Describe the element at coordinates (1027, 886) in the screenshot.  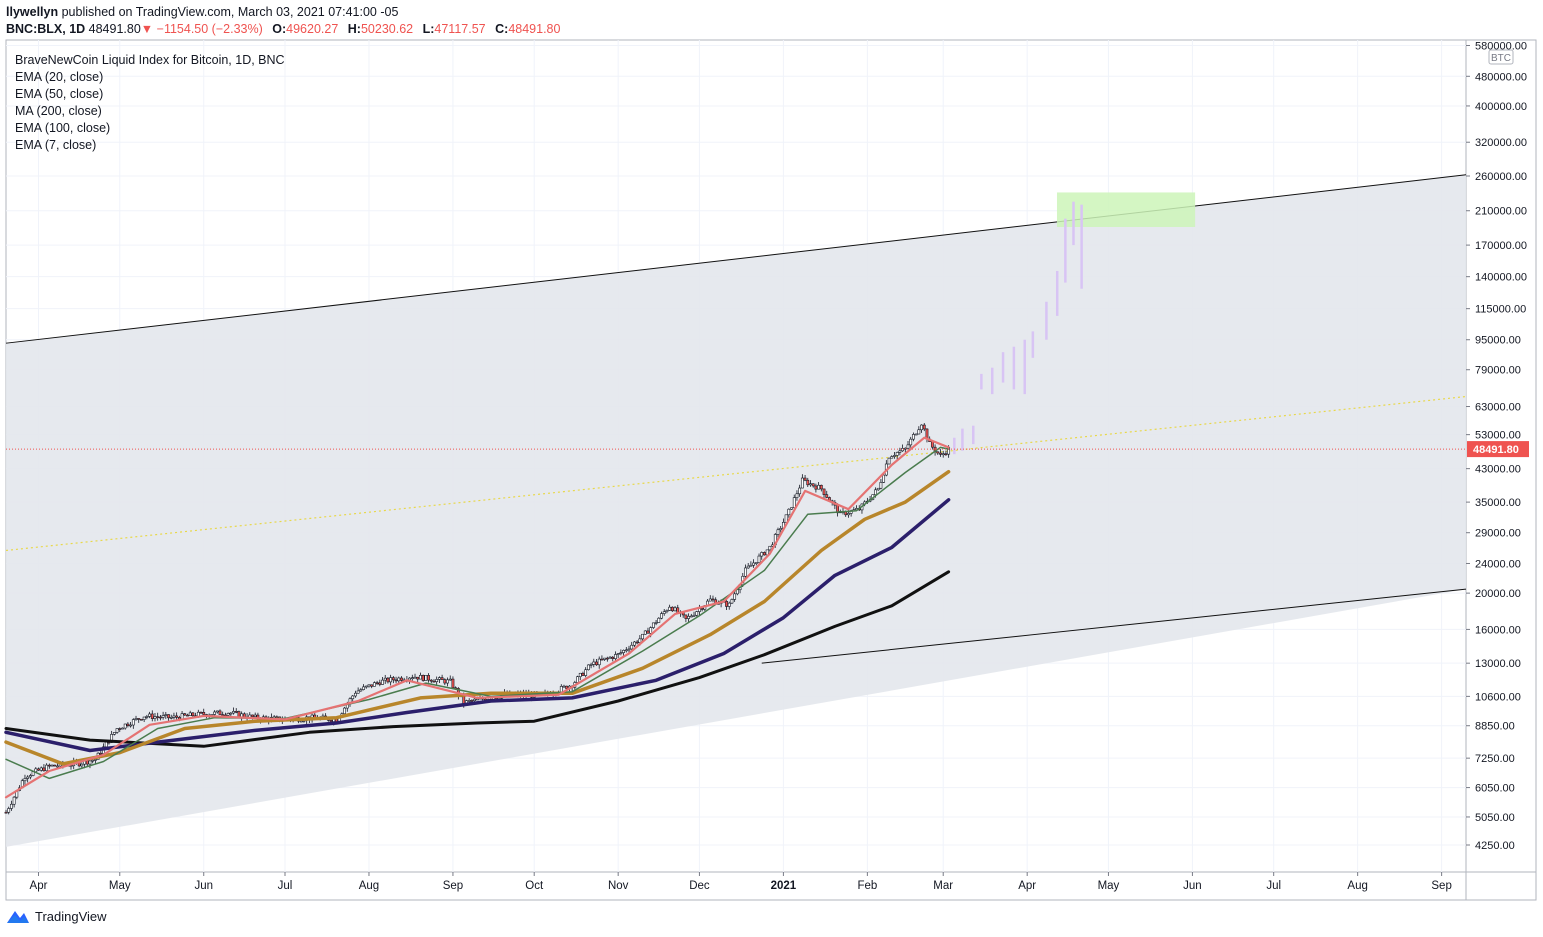
I see `x-tick-label: Apr` at that location.